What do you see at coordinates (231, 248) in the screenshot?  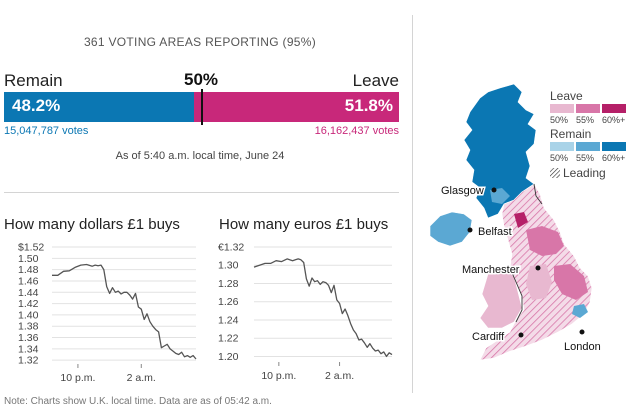 I see `y-tick-label: €1.32` at bounding box center [231, 248].